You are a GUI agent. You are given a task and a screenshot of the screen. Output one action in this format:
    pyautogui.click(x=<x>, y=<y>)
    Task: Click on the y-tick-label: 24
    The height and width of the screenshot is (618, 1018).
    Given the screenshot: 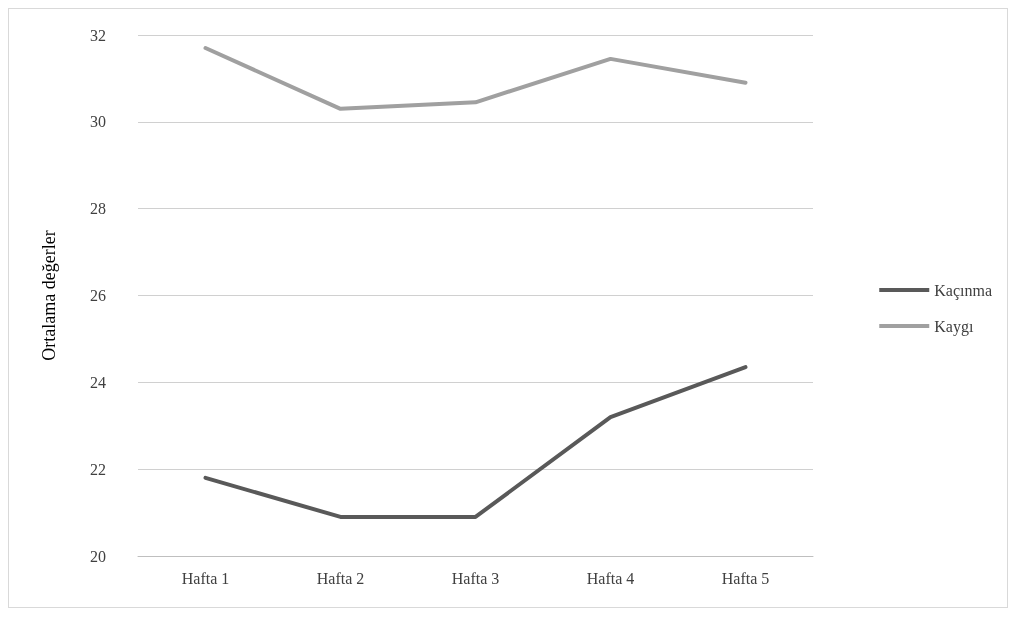 What is the action you would take?
    pyautogui.click(x=98, y=382)
    